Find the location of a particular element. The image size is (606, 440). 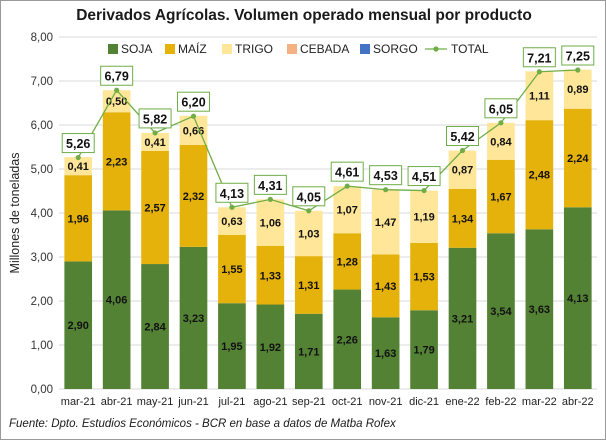

x-tick-label: dic-21 is located at coordinates (424, 402).